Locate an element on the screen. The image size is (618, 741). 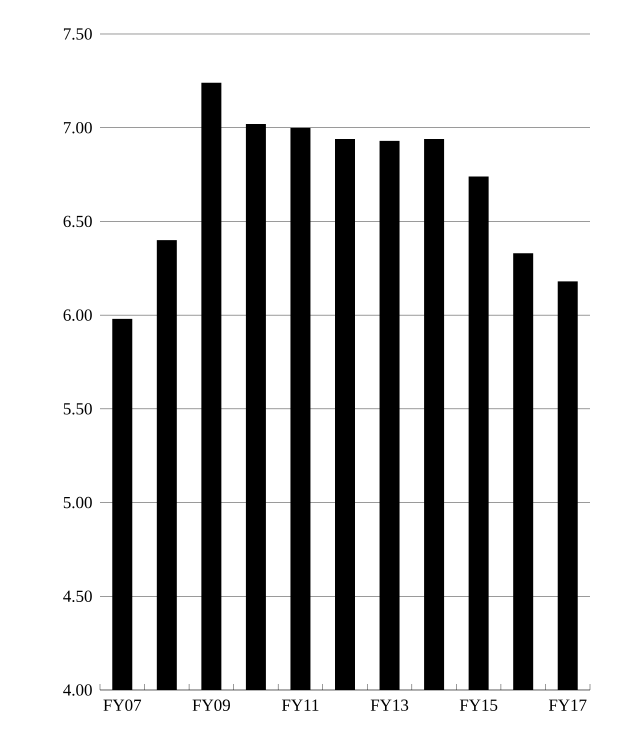
x-tick-label: FY11 is located at coordinates (300, 705).